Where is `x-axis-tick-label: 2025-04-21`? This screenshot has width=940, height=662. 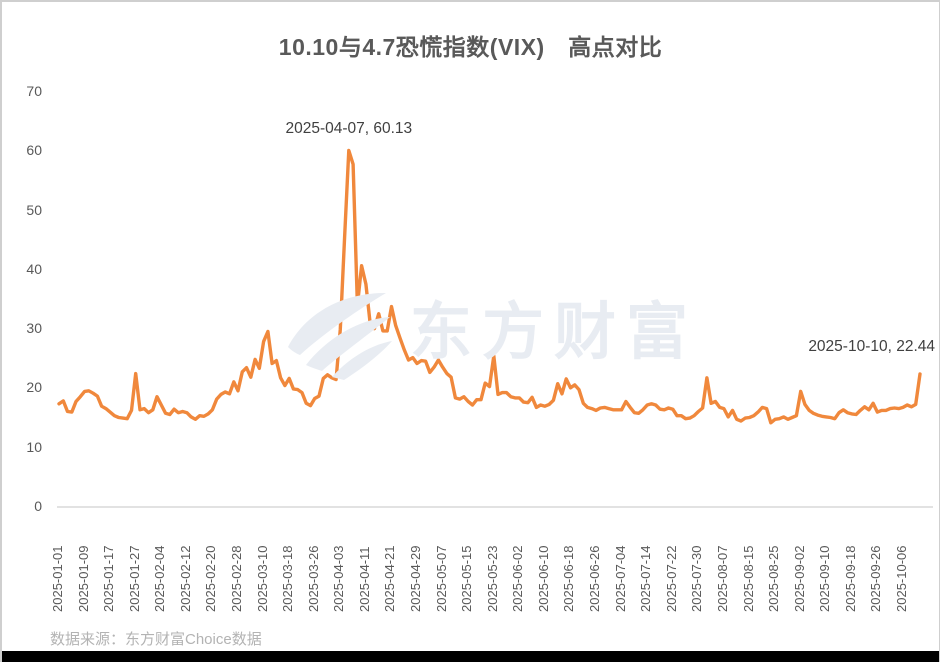 x-axis-tick-label: 2025-04-21 is located at coordinates (390, 579).